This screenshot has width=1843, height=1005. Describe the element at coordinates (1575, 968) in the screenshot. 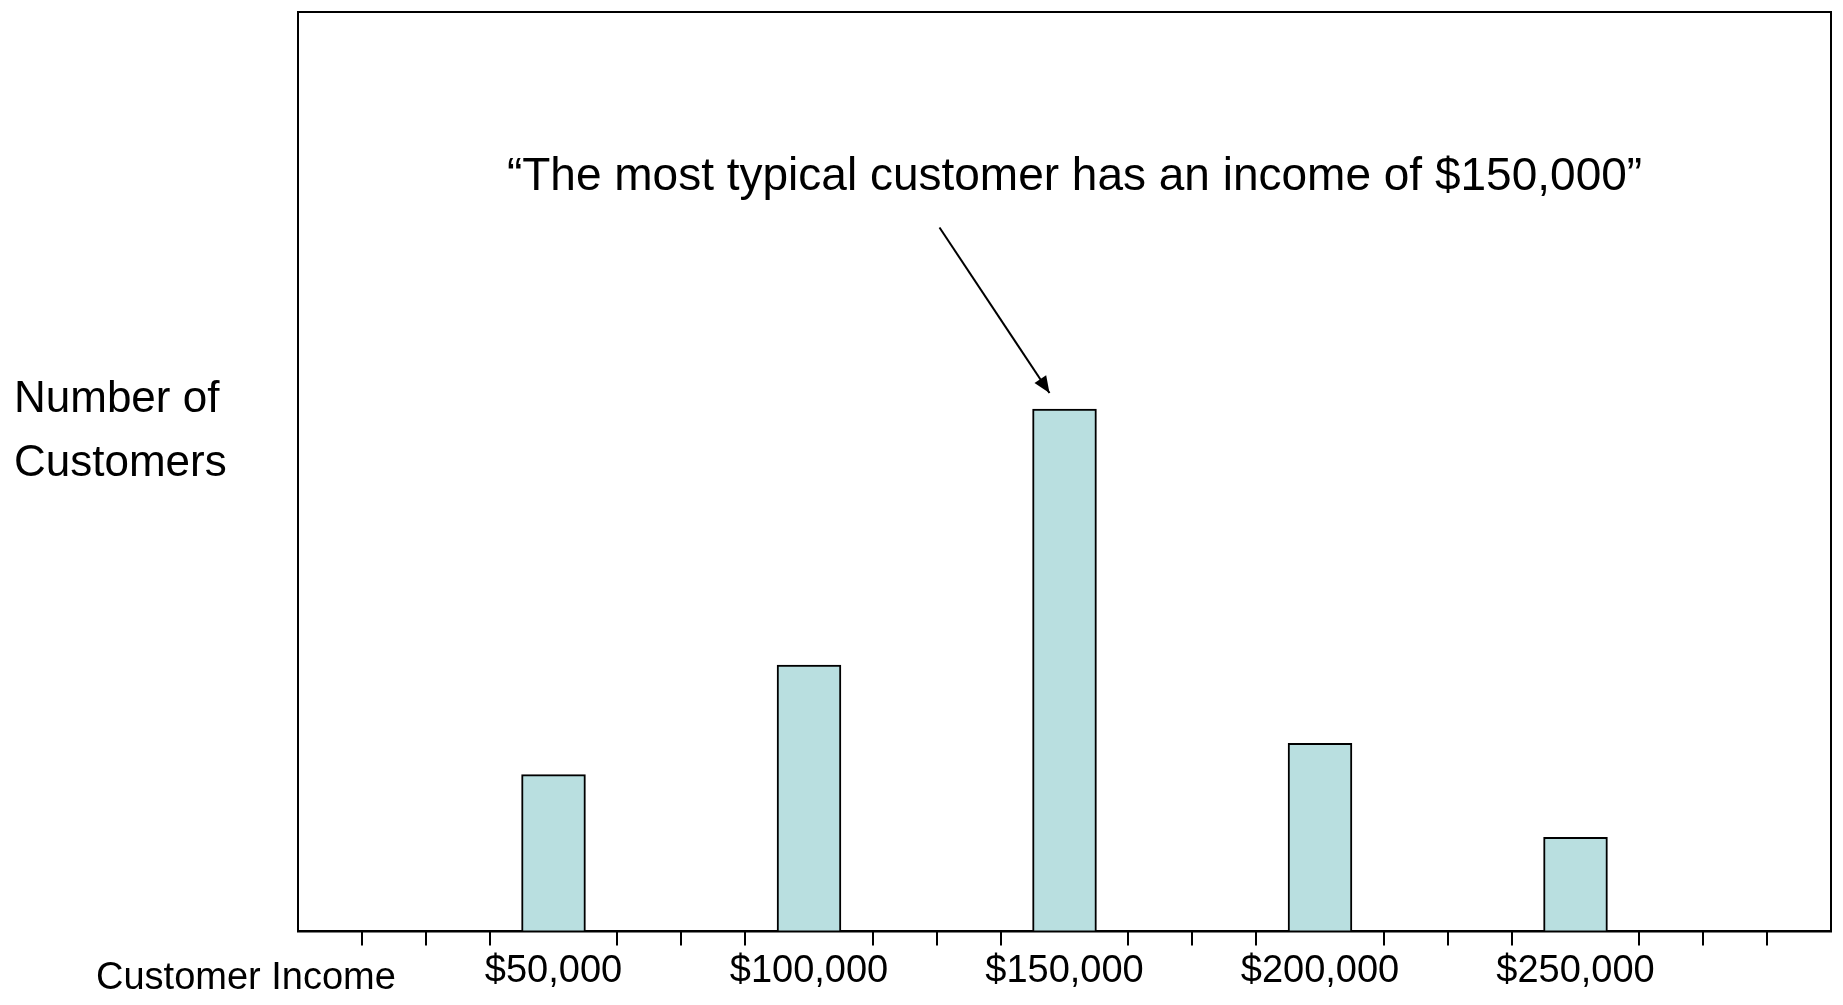

I see `x-tick-label: $250,000` at that location.